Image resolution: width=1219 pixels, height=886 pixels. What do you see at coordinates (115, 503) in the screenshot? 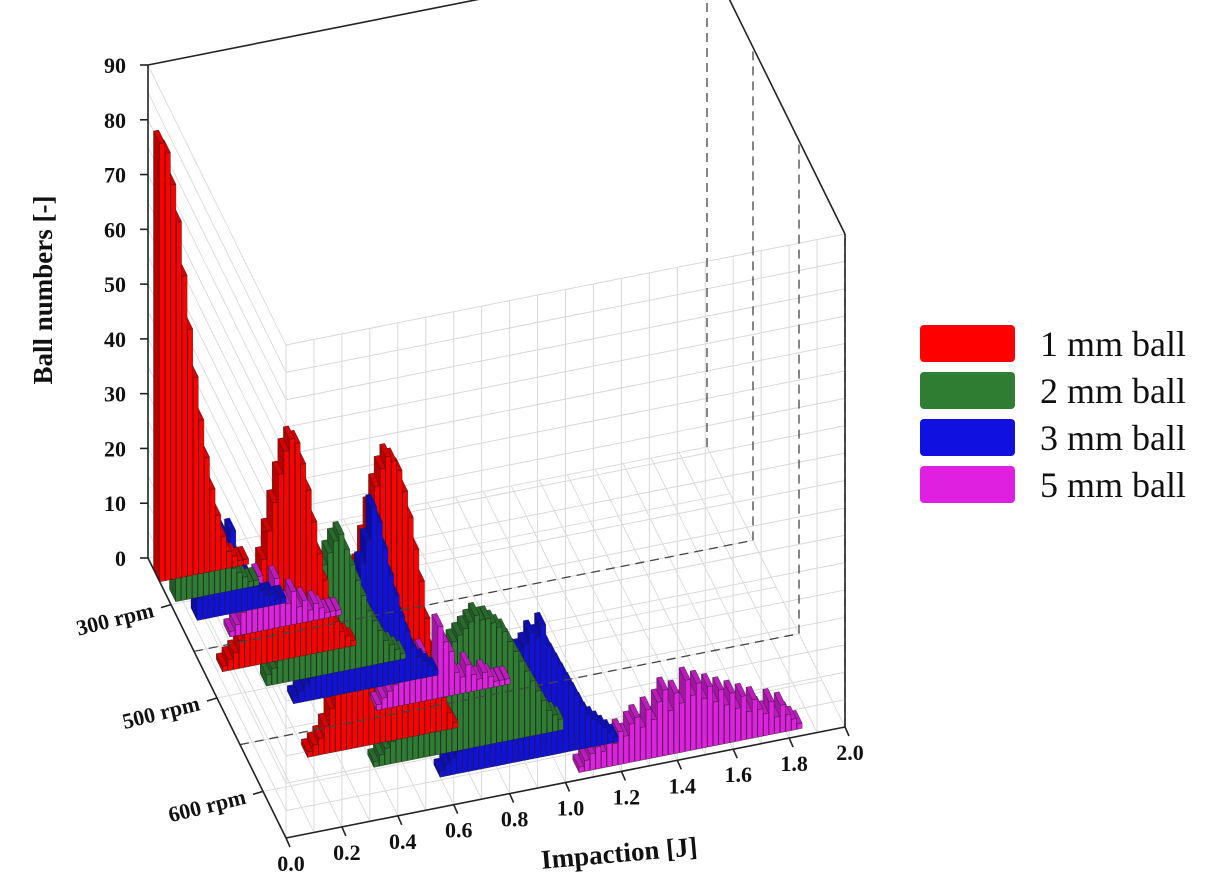
I see `z-tick-label: 10` at bounding box center [115, 503].